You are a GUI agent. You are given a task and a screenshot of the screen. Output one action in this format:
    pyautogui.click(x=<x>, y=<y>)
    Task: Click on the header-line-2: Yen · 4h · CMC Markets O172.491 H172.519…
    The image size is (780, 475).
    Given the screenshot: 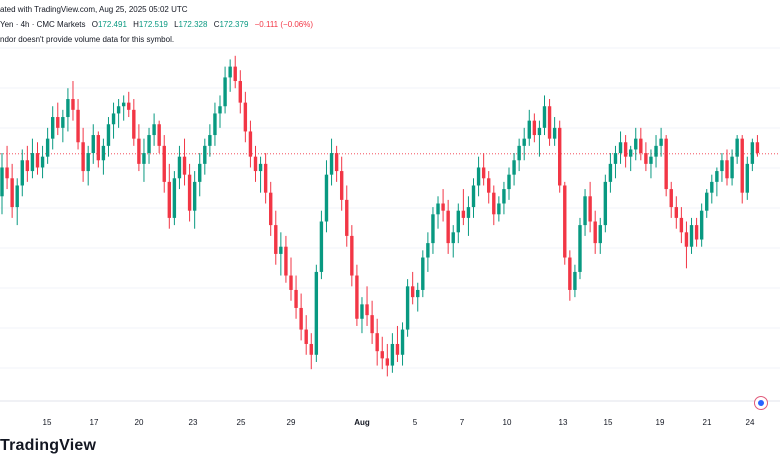 What is the action you would take?
    pyautogui.click(x=156, y=24)
    